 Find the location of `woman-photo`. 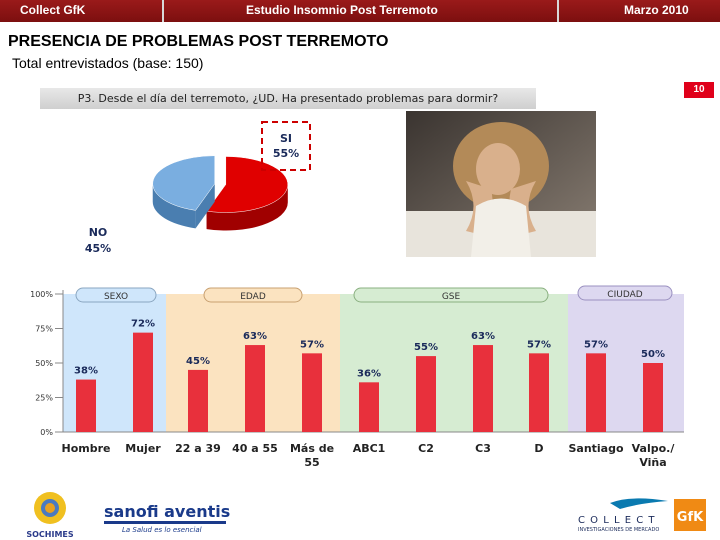

woman-photo is located at coordinates (501, 184).